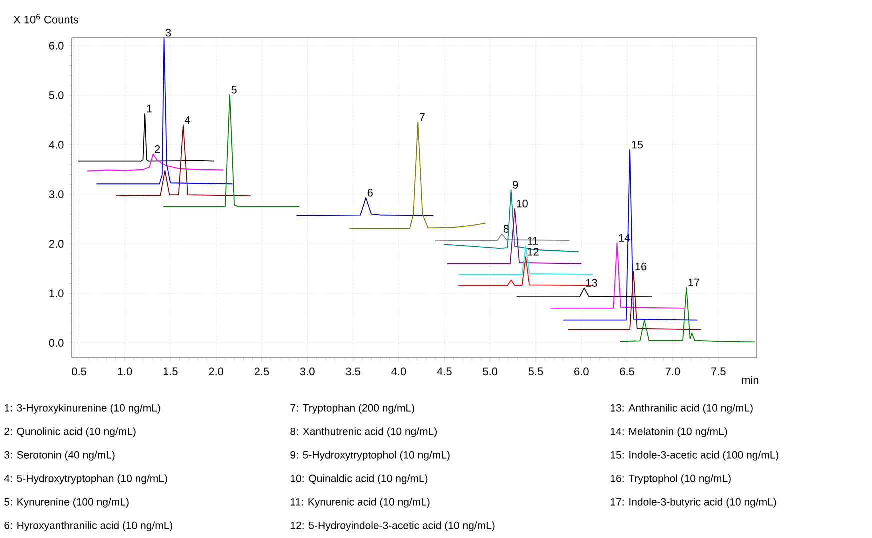 This screenshot has height=538, width=872. I want to click on text: 17: Indole-3-butyric acid (10 ng/mL), so click(693, 503).